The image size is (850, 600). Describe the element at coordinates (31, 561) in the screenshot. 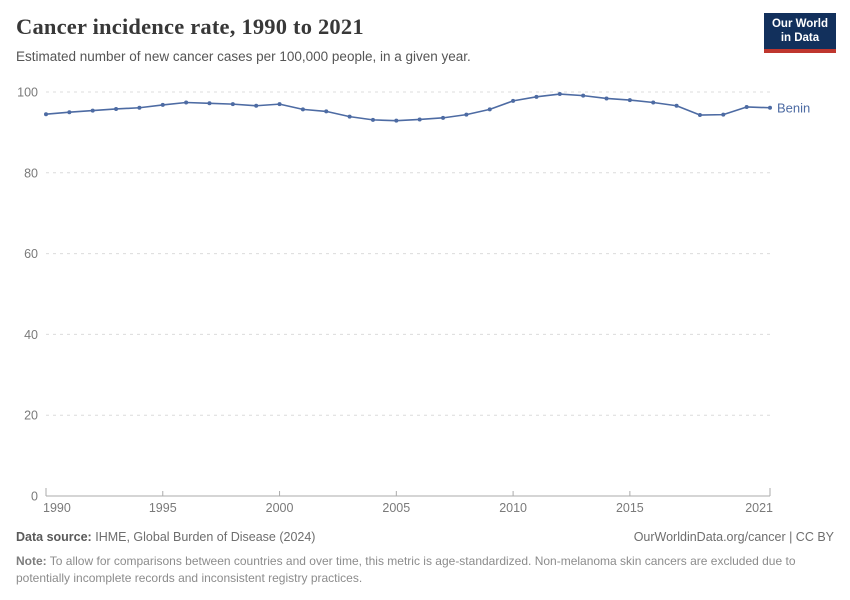

I see `chart-note-label: Note:` at that location.